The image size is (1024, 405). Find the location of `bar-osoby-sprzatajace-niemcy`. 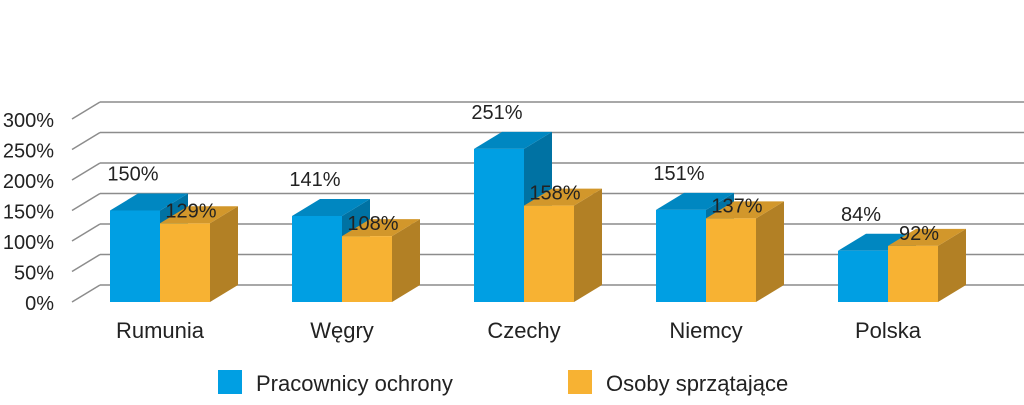

bar-osoby-sprzatajace-niemcy is located at coordinates (731, 260).